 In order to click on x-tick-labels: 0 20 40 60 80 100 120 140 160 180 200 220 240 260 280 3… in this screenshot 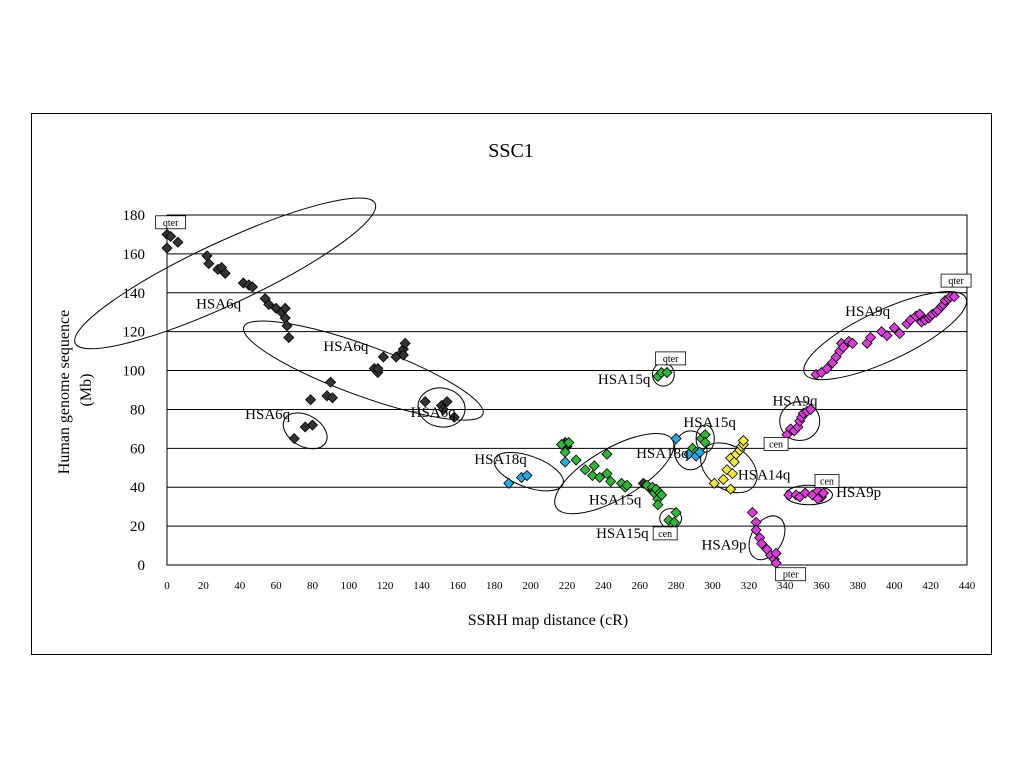, I will do `click(570, 586)`.